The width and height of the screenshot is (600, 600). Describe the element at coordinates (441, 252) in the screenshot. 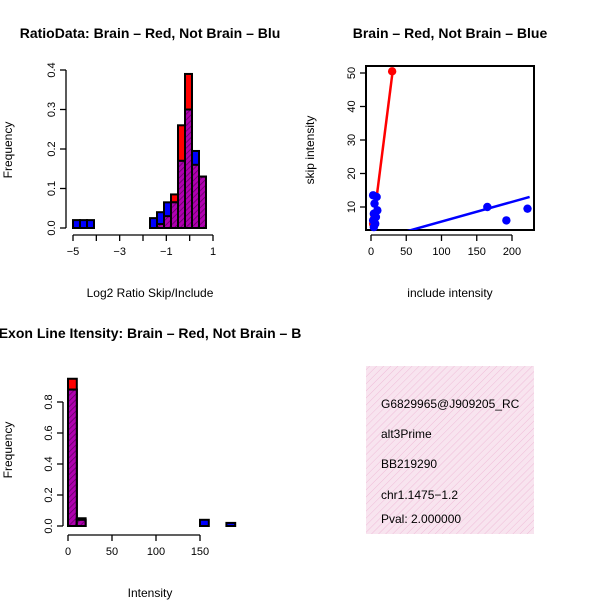

I see `scatter-x-tick-label: 100` at that location.